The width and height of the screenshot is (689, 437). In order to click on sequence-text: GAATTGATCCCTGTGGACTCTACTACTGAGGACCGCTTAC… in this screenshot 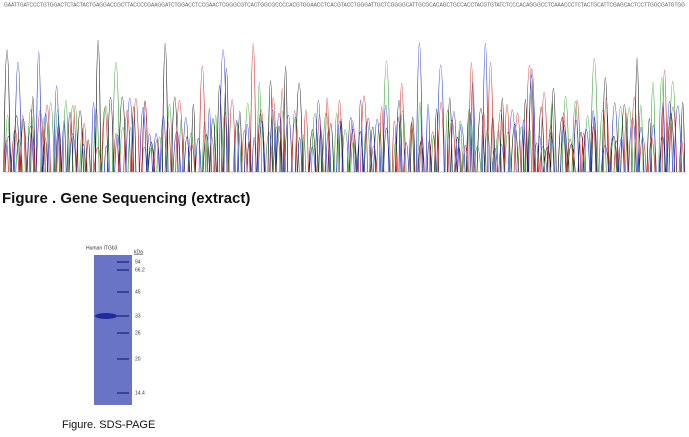, I will do `click(344, 5)`.